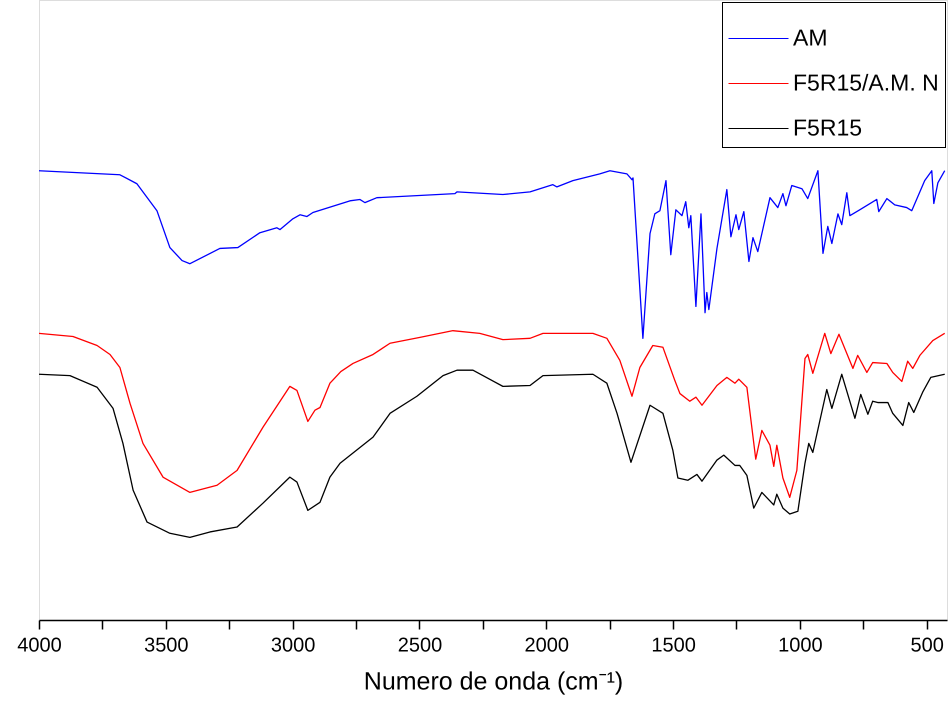 This screenshot has height=726, width=951. I want to click on x-tick-label: 3500, so click(166, 645).